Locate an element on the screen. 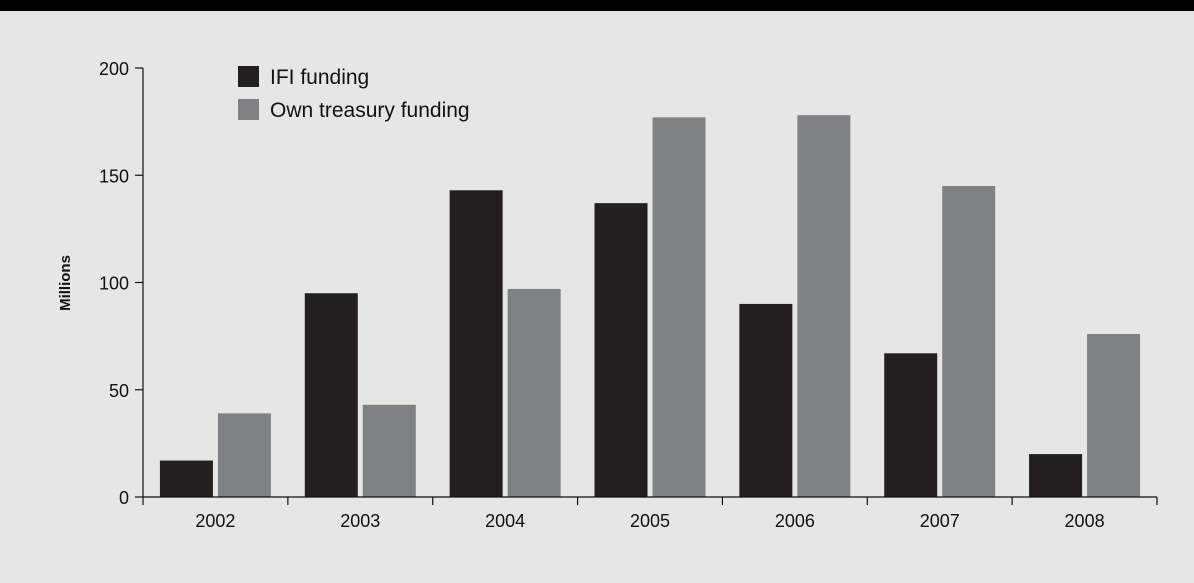 The width and height of the screenshot is (1194, 583). y-axis-label: Millions is located at coordinates (65, 283).